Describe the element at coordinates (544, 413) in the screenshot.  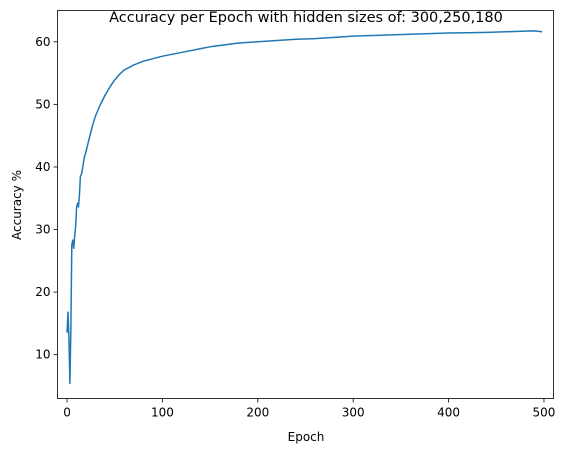
I see `x-tick-label: 500` at that location.